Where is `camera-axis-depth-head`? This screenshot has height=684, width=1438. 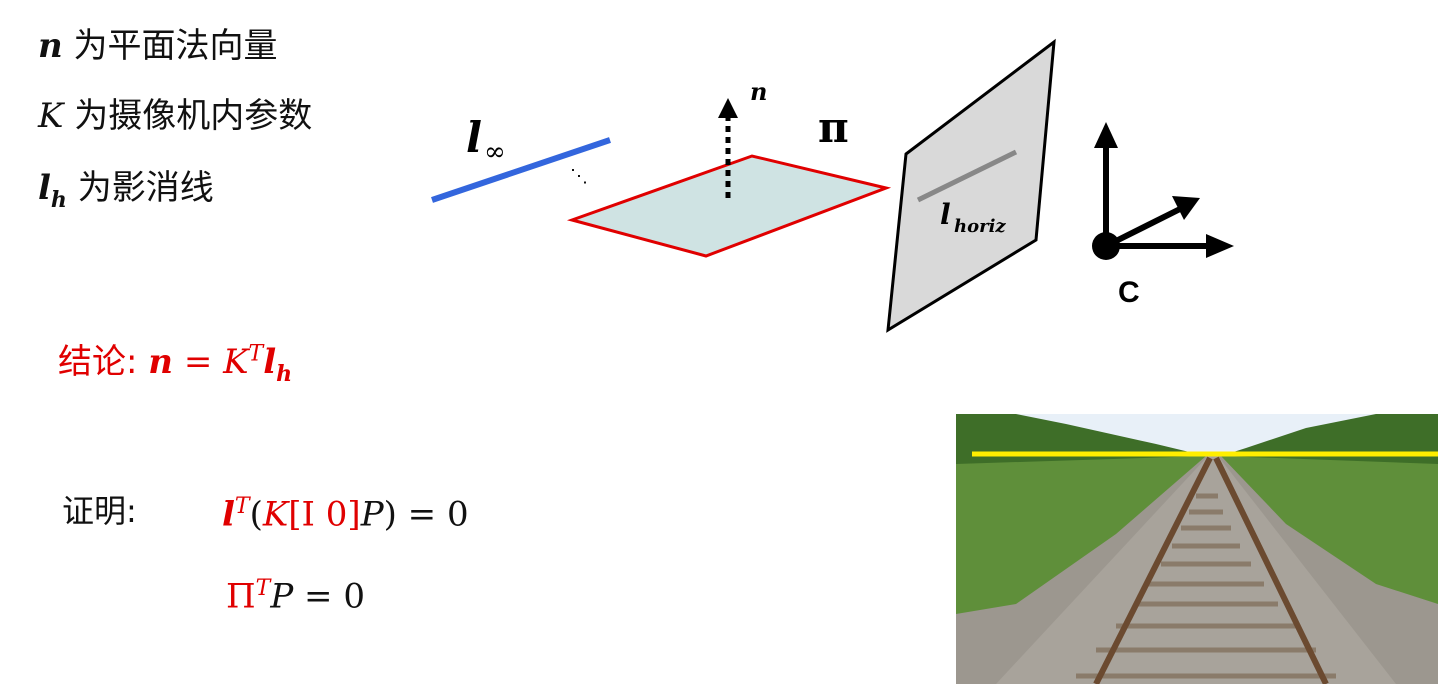
camera-axis-depth-head is located at coordinates (1186, 208).